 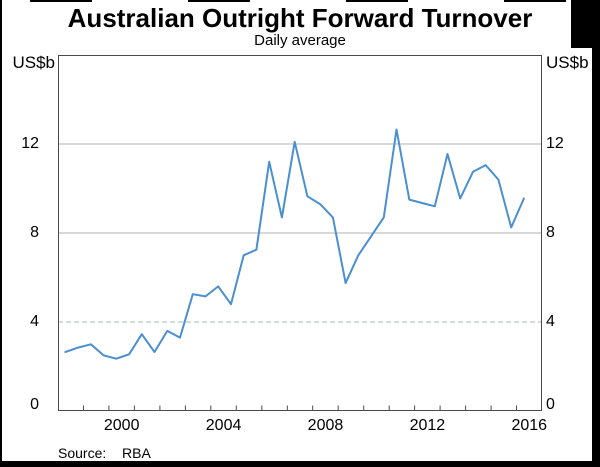 What do you see at coordinates (223, 425) in the screenshot?
I see `x-axis-tick-label: 2004` at bounding box center [223, 425].